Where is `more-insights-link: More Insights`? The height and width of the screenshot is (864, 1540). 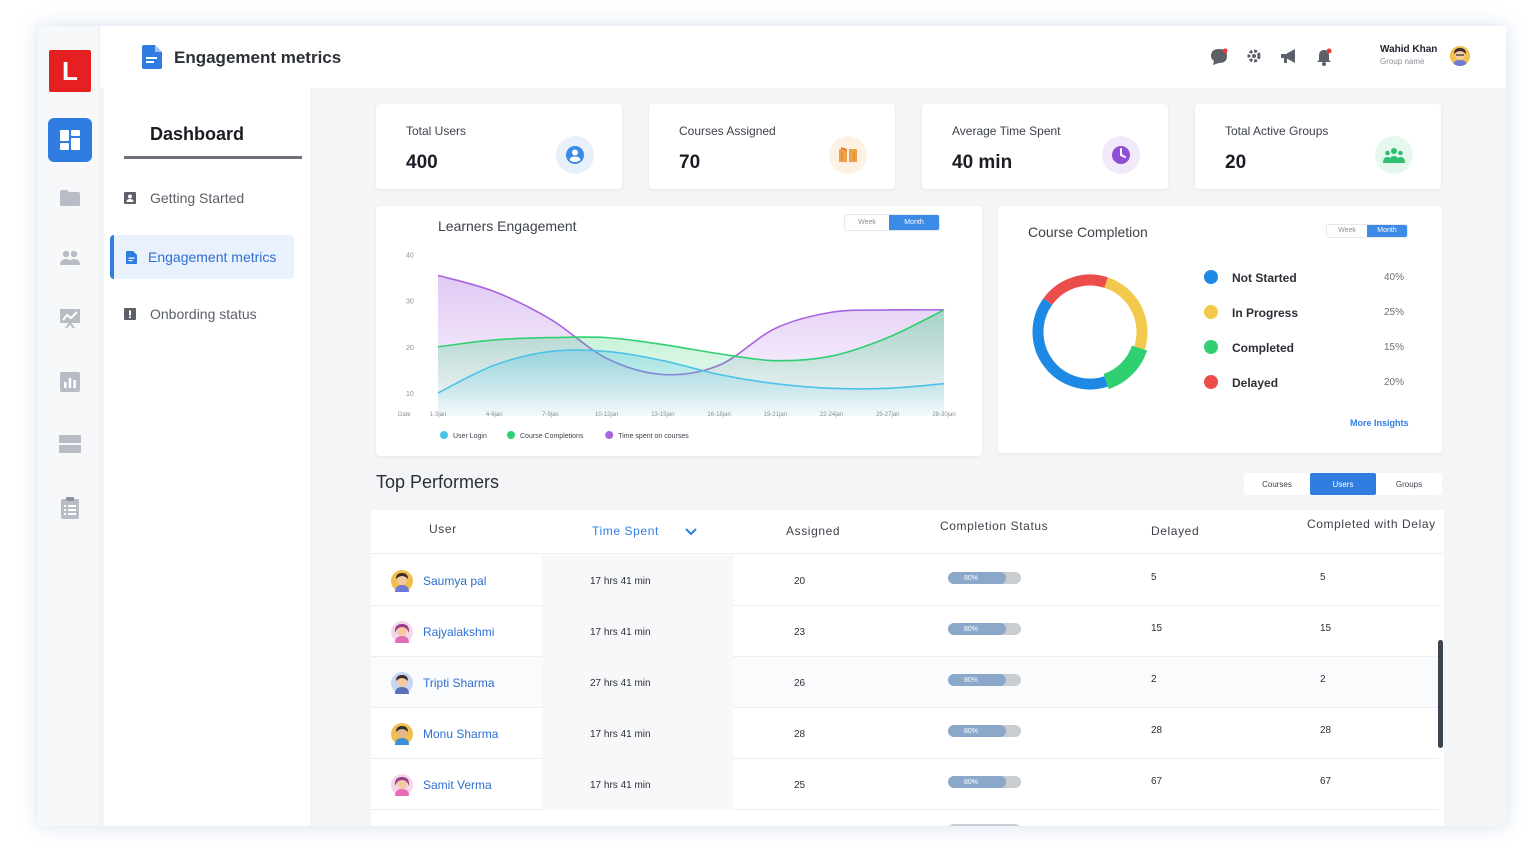
more-insights-link: More Insights is located at coordinates (1379, 423).